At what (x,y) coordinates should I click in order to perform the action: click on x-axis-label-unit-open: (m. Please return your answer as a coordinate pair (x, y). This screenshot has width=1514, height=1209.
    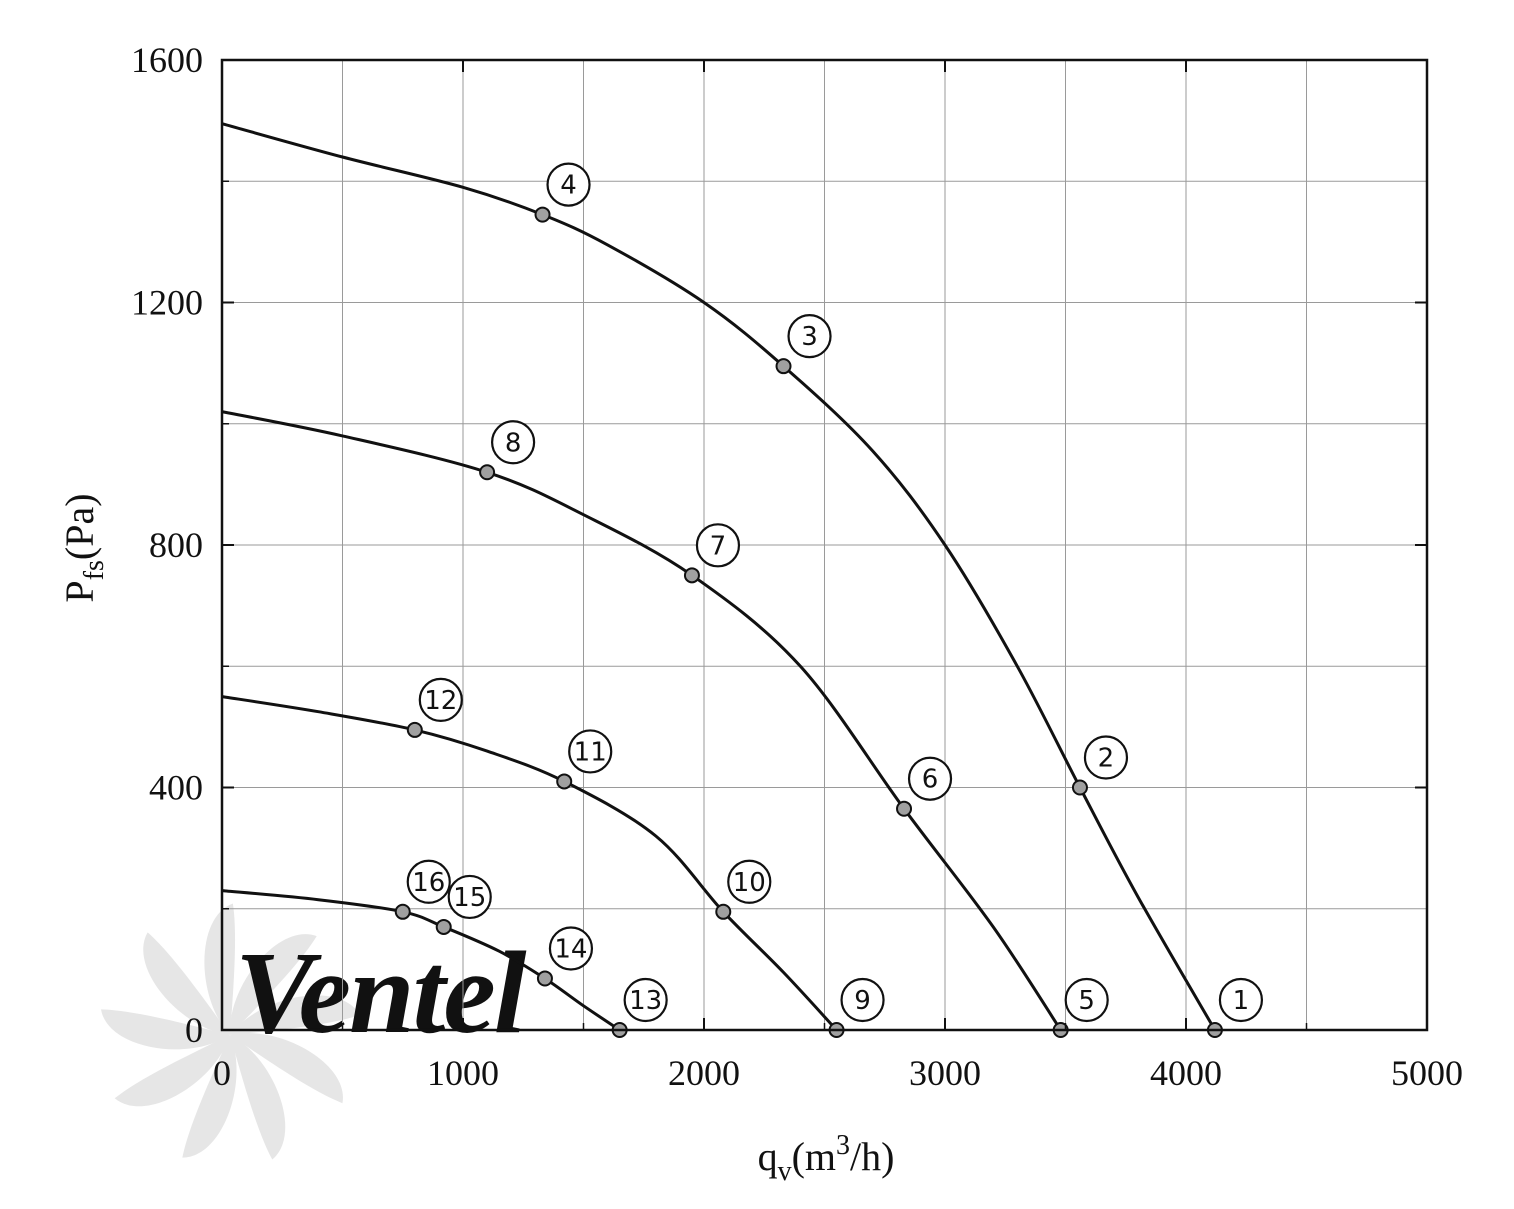
    Looking at the image, I should click on (814, 1156).